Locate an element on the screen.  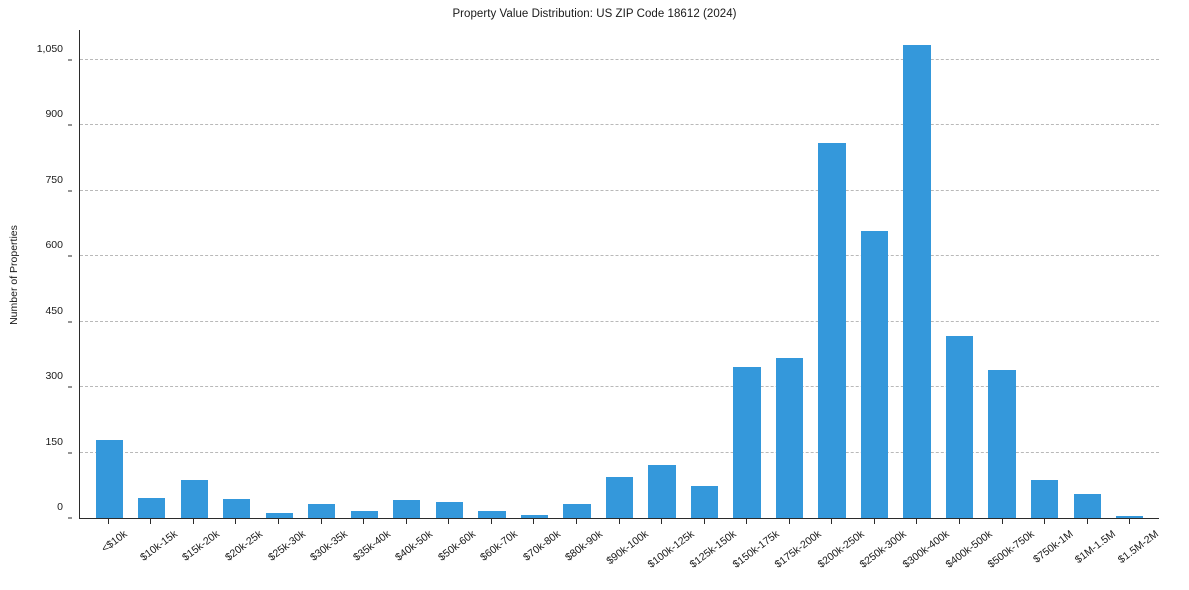
x-label-slot: $50k-60k is located at coordinates (453, 558).